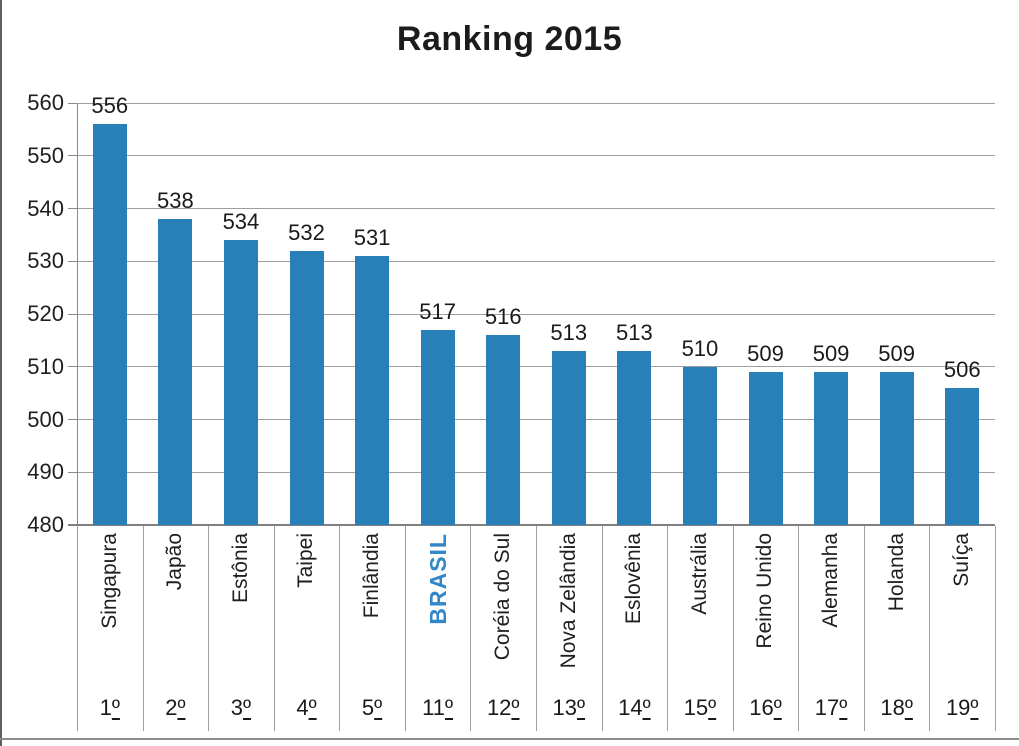  What do you see at coordinates (634, 707) in the screenshot?
I see `rank-label: 14º` at bounding box center [634, 707].